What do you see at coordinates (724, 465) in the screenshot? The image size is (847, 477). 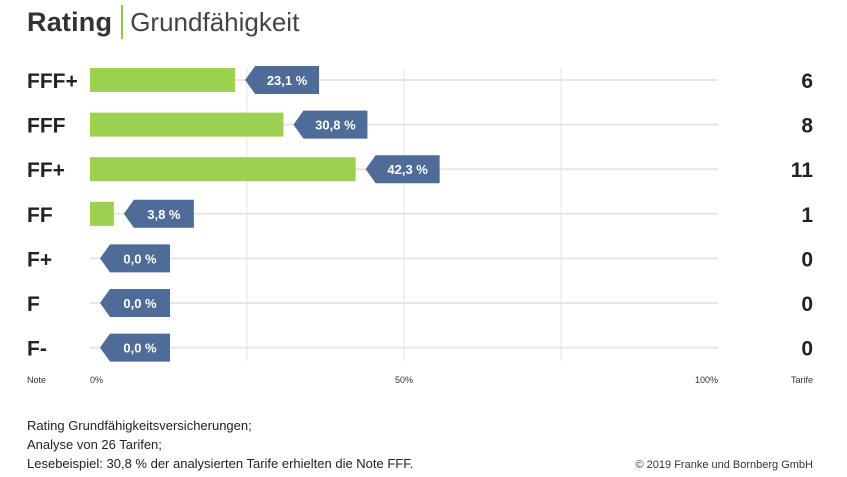 I see `copyright: © 2019 Franke und Bornberg GmbH` at bounding box center [724, 465].